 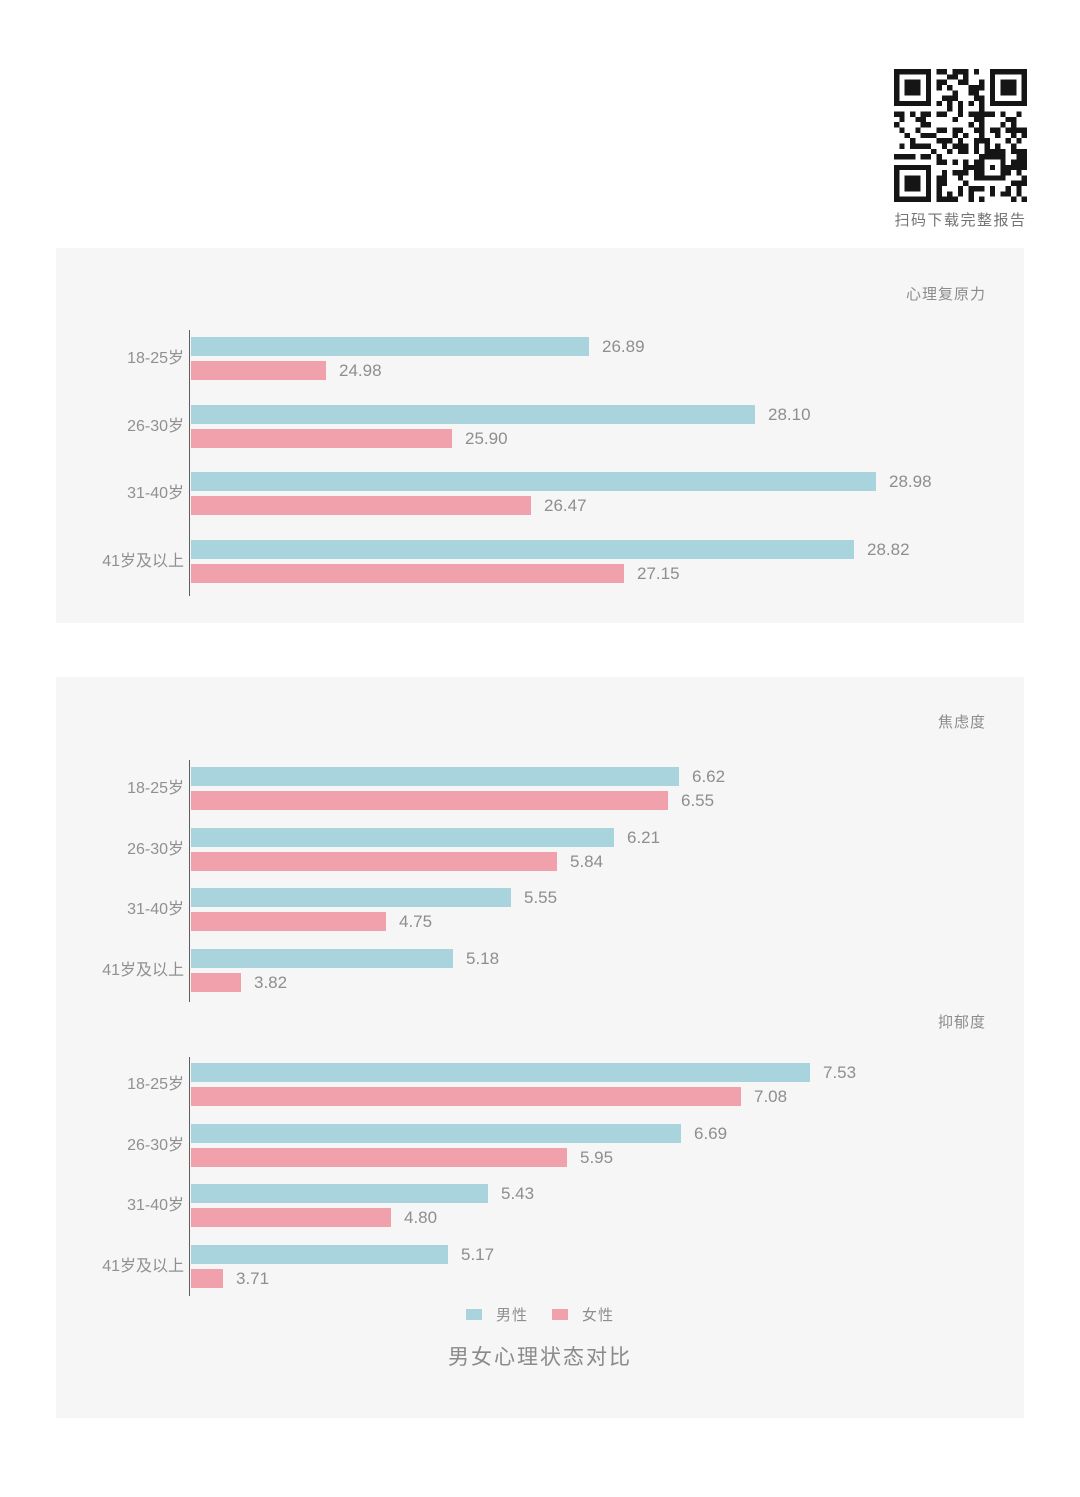 I want to click on bar-row-female: 4.75, so click(x=311, y=921).